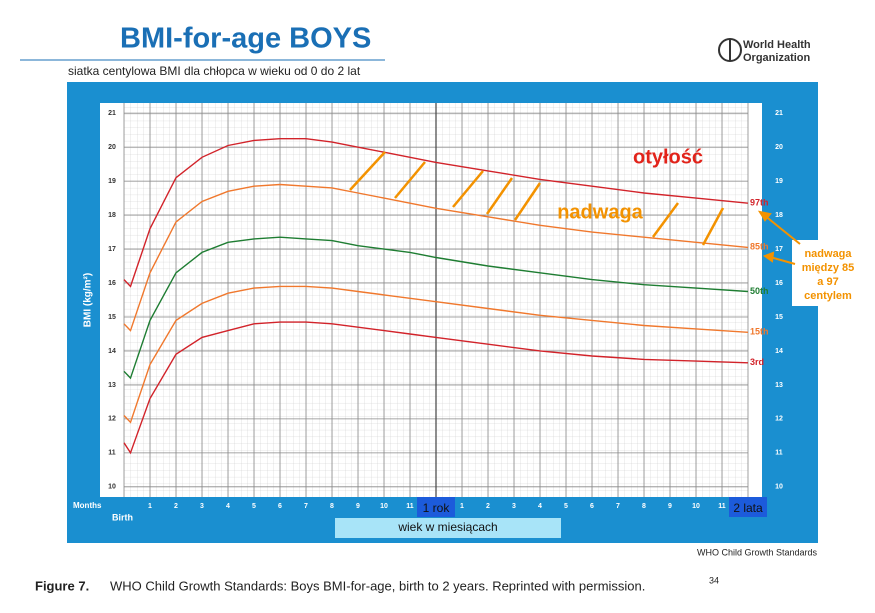  Describe the element at coordinates (757, 362) in the screenshot. I see `series-label: 3rd` at that location.